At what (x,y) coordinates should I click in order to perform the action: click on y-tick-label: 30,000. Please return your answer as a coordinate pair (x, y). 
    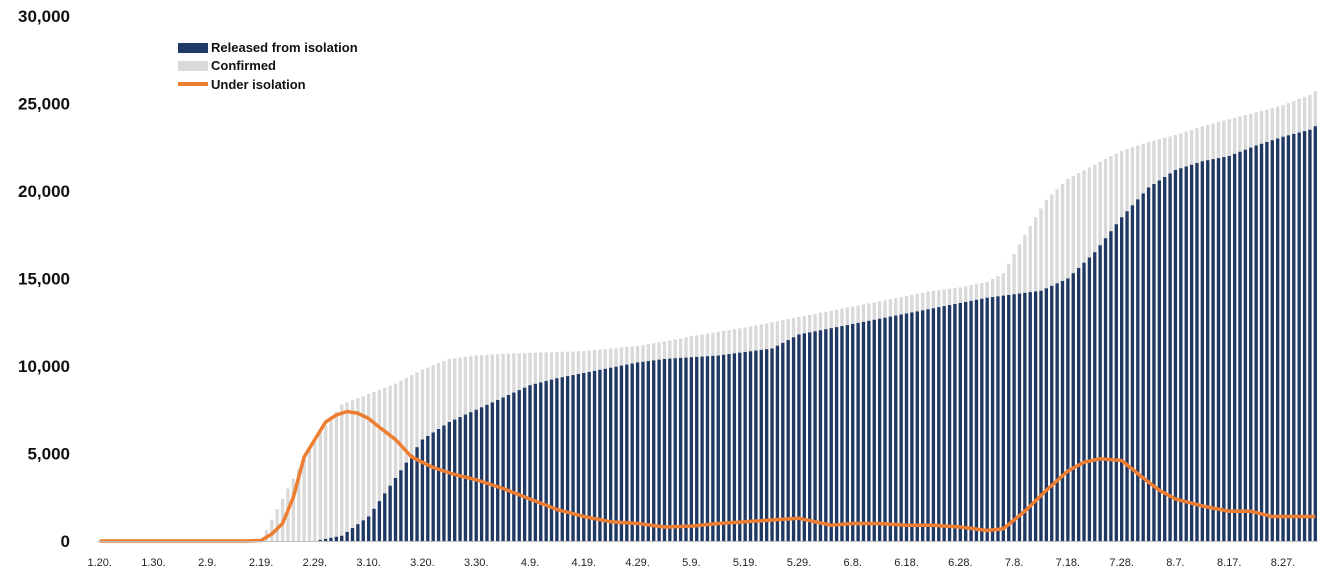
    Looking at the image, I should click on (44, 16).